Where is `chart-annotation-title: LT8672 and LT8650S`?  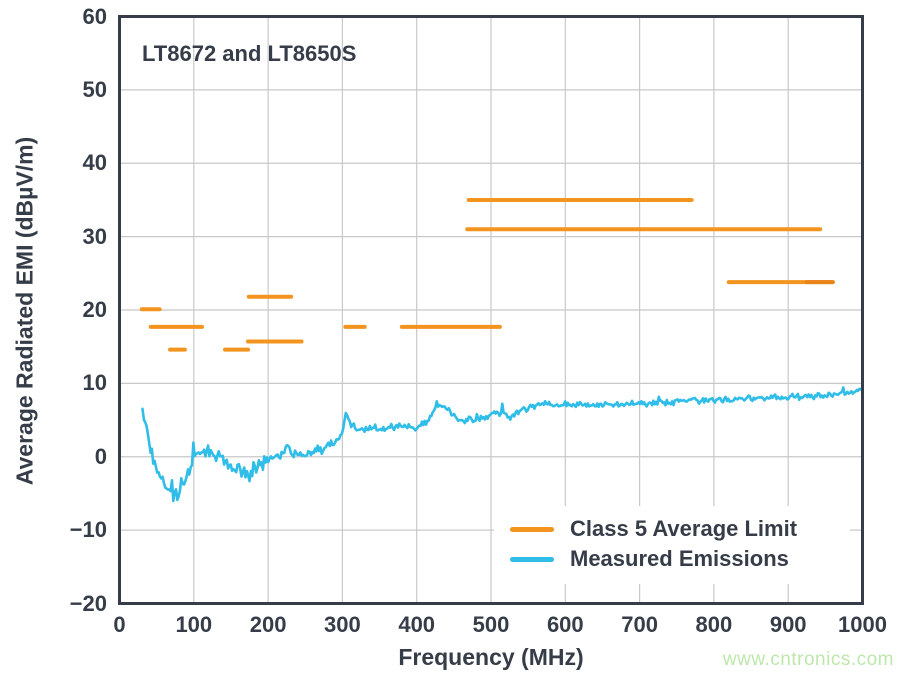
chart-annotation-title: LT8672 and LT8650S is located at coordinates (249, 53).